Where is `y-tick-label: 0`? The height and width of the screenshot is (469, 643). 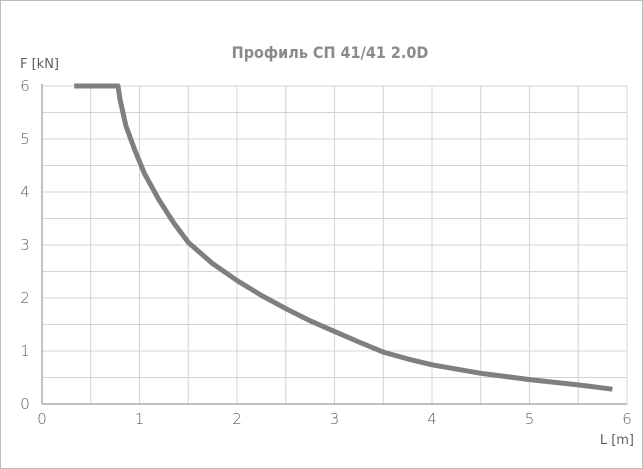 y-tick-label: 0 is located at coordinates (25, 404).